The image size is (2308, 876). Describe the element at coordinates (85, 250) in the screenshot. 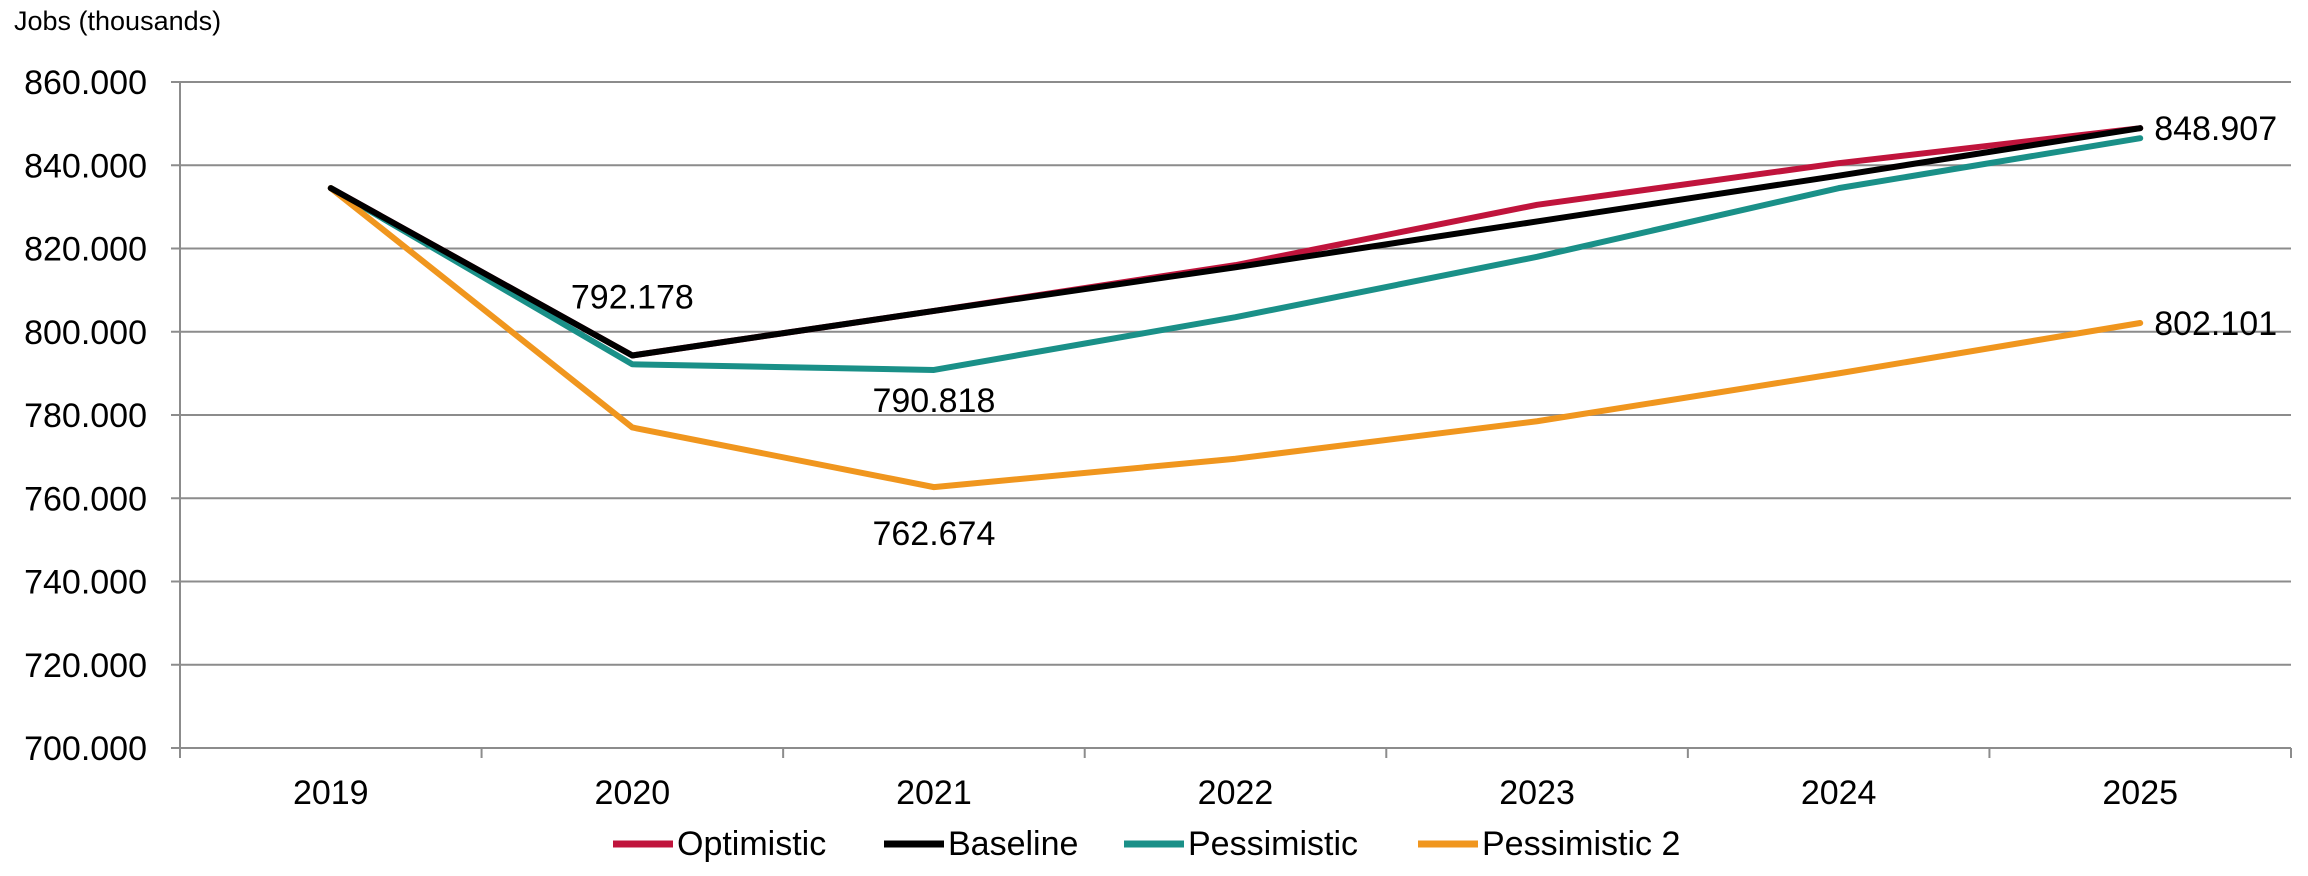

I see `y-tick-label: 820.000` at that location.